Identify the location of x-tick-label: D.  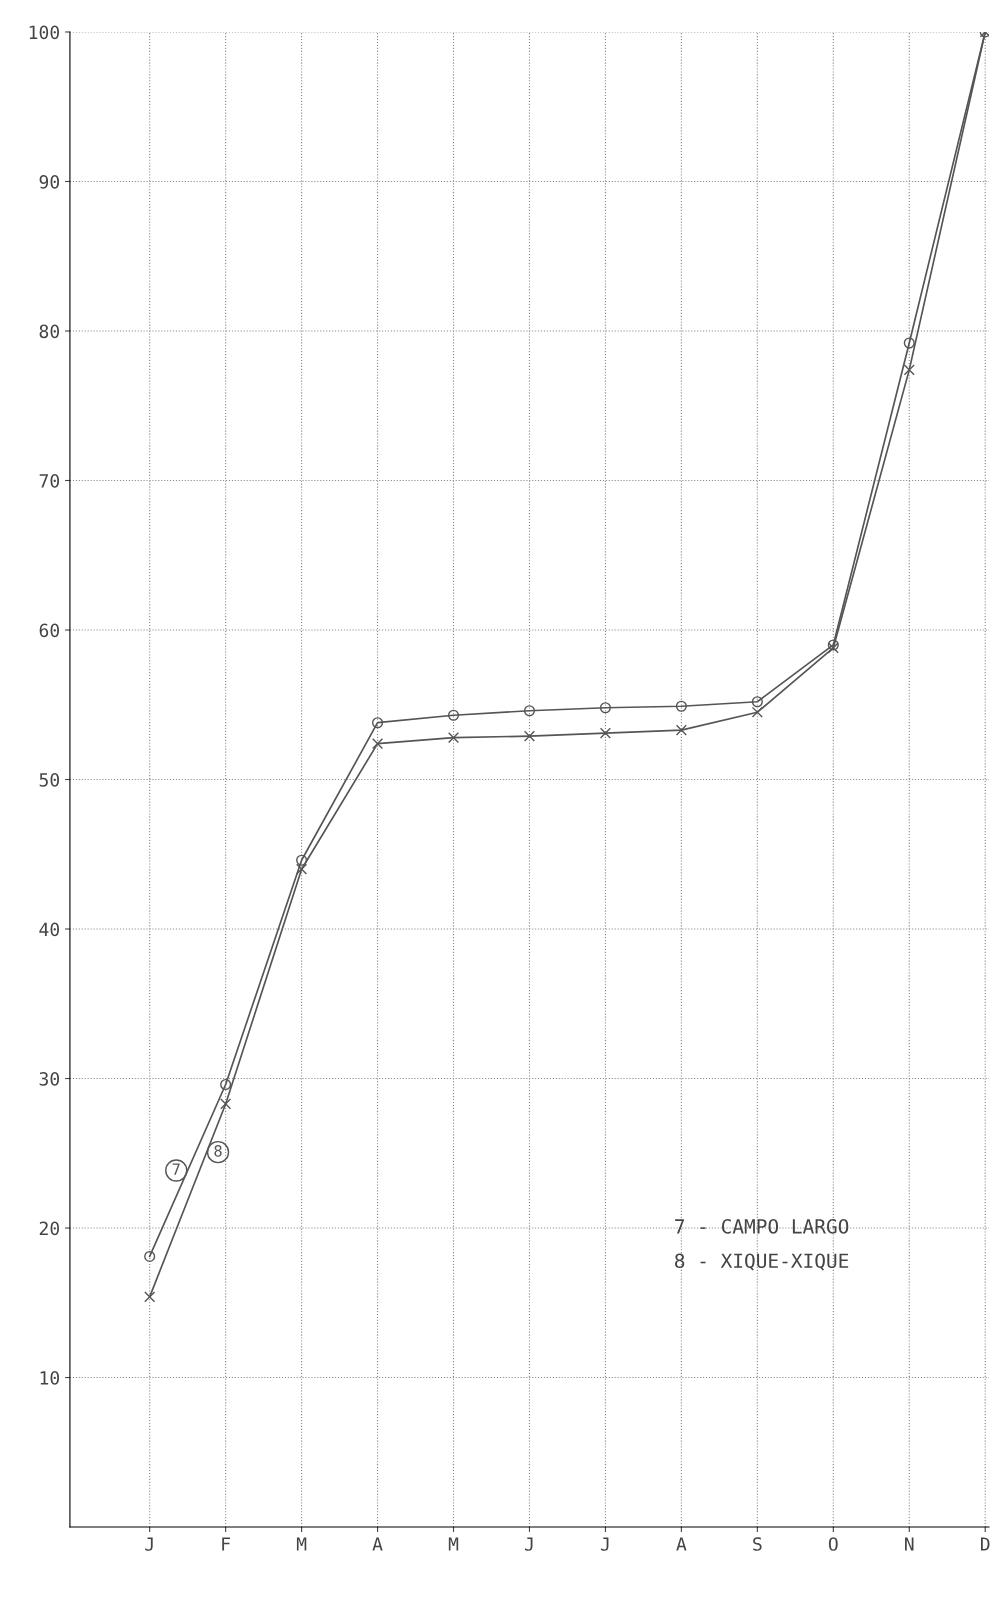
(985, 1544).